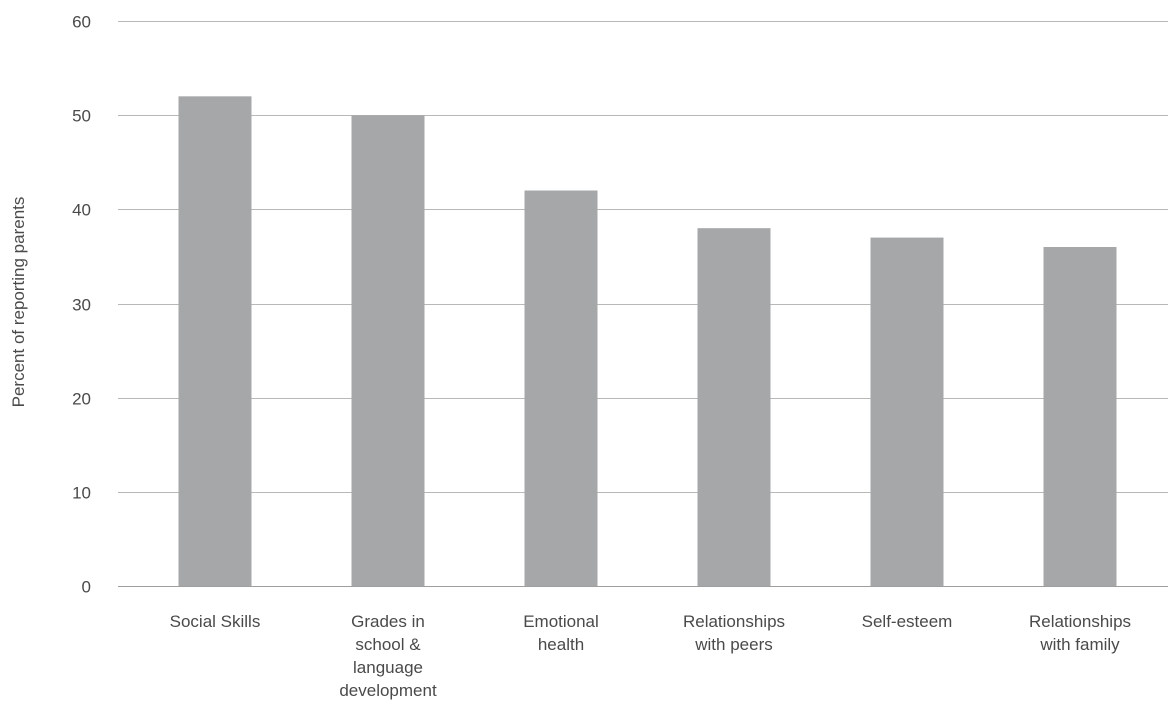 The height and width of the screenshot is (710, 1170). Describe the element at coordinates (388, 621) in the screenshot. I see `x-category-label-line: Grades in` at that location.